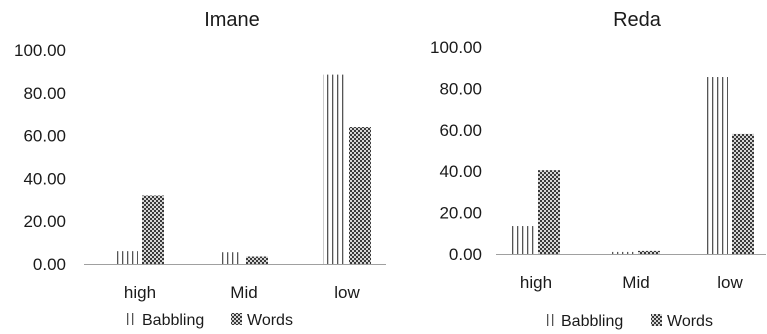  I want to click on chart-title: Imane, so click(232, 20).